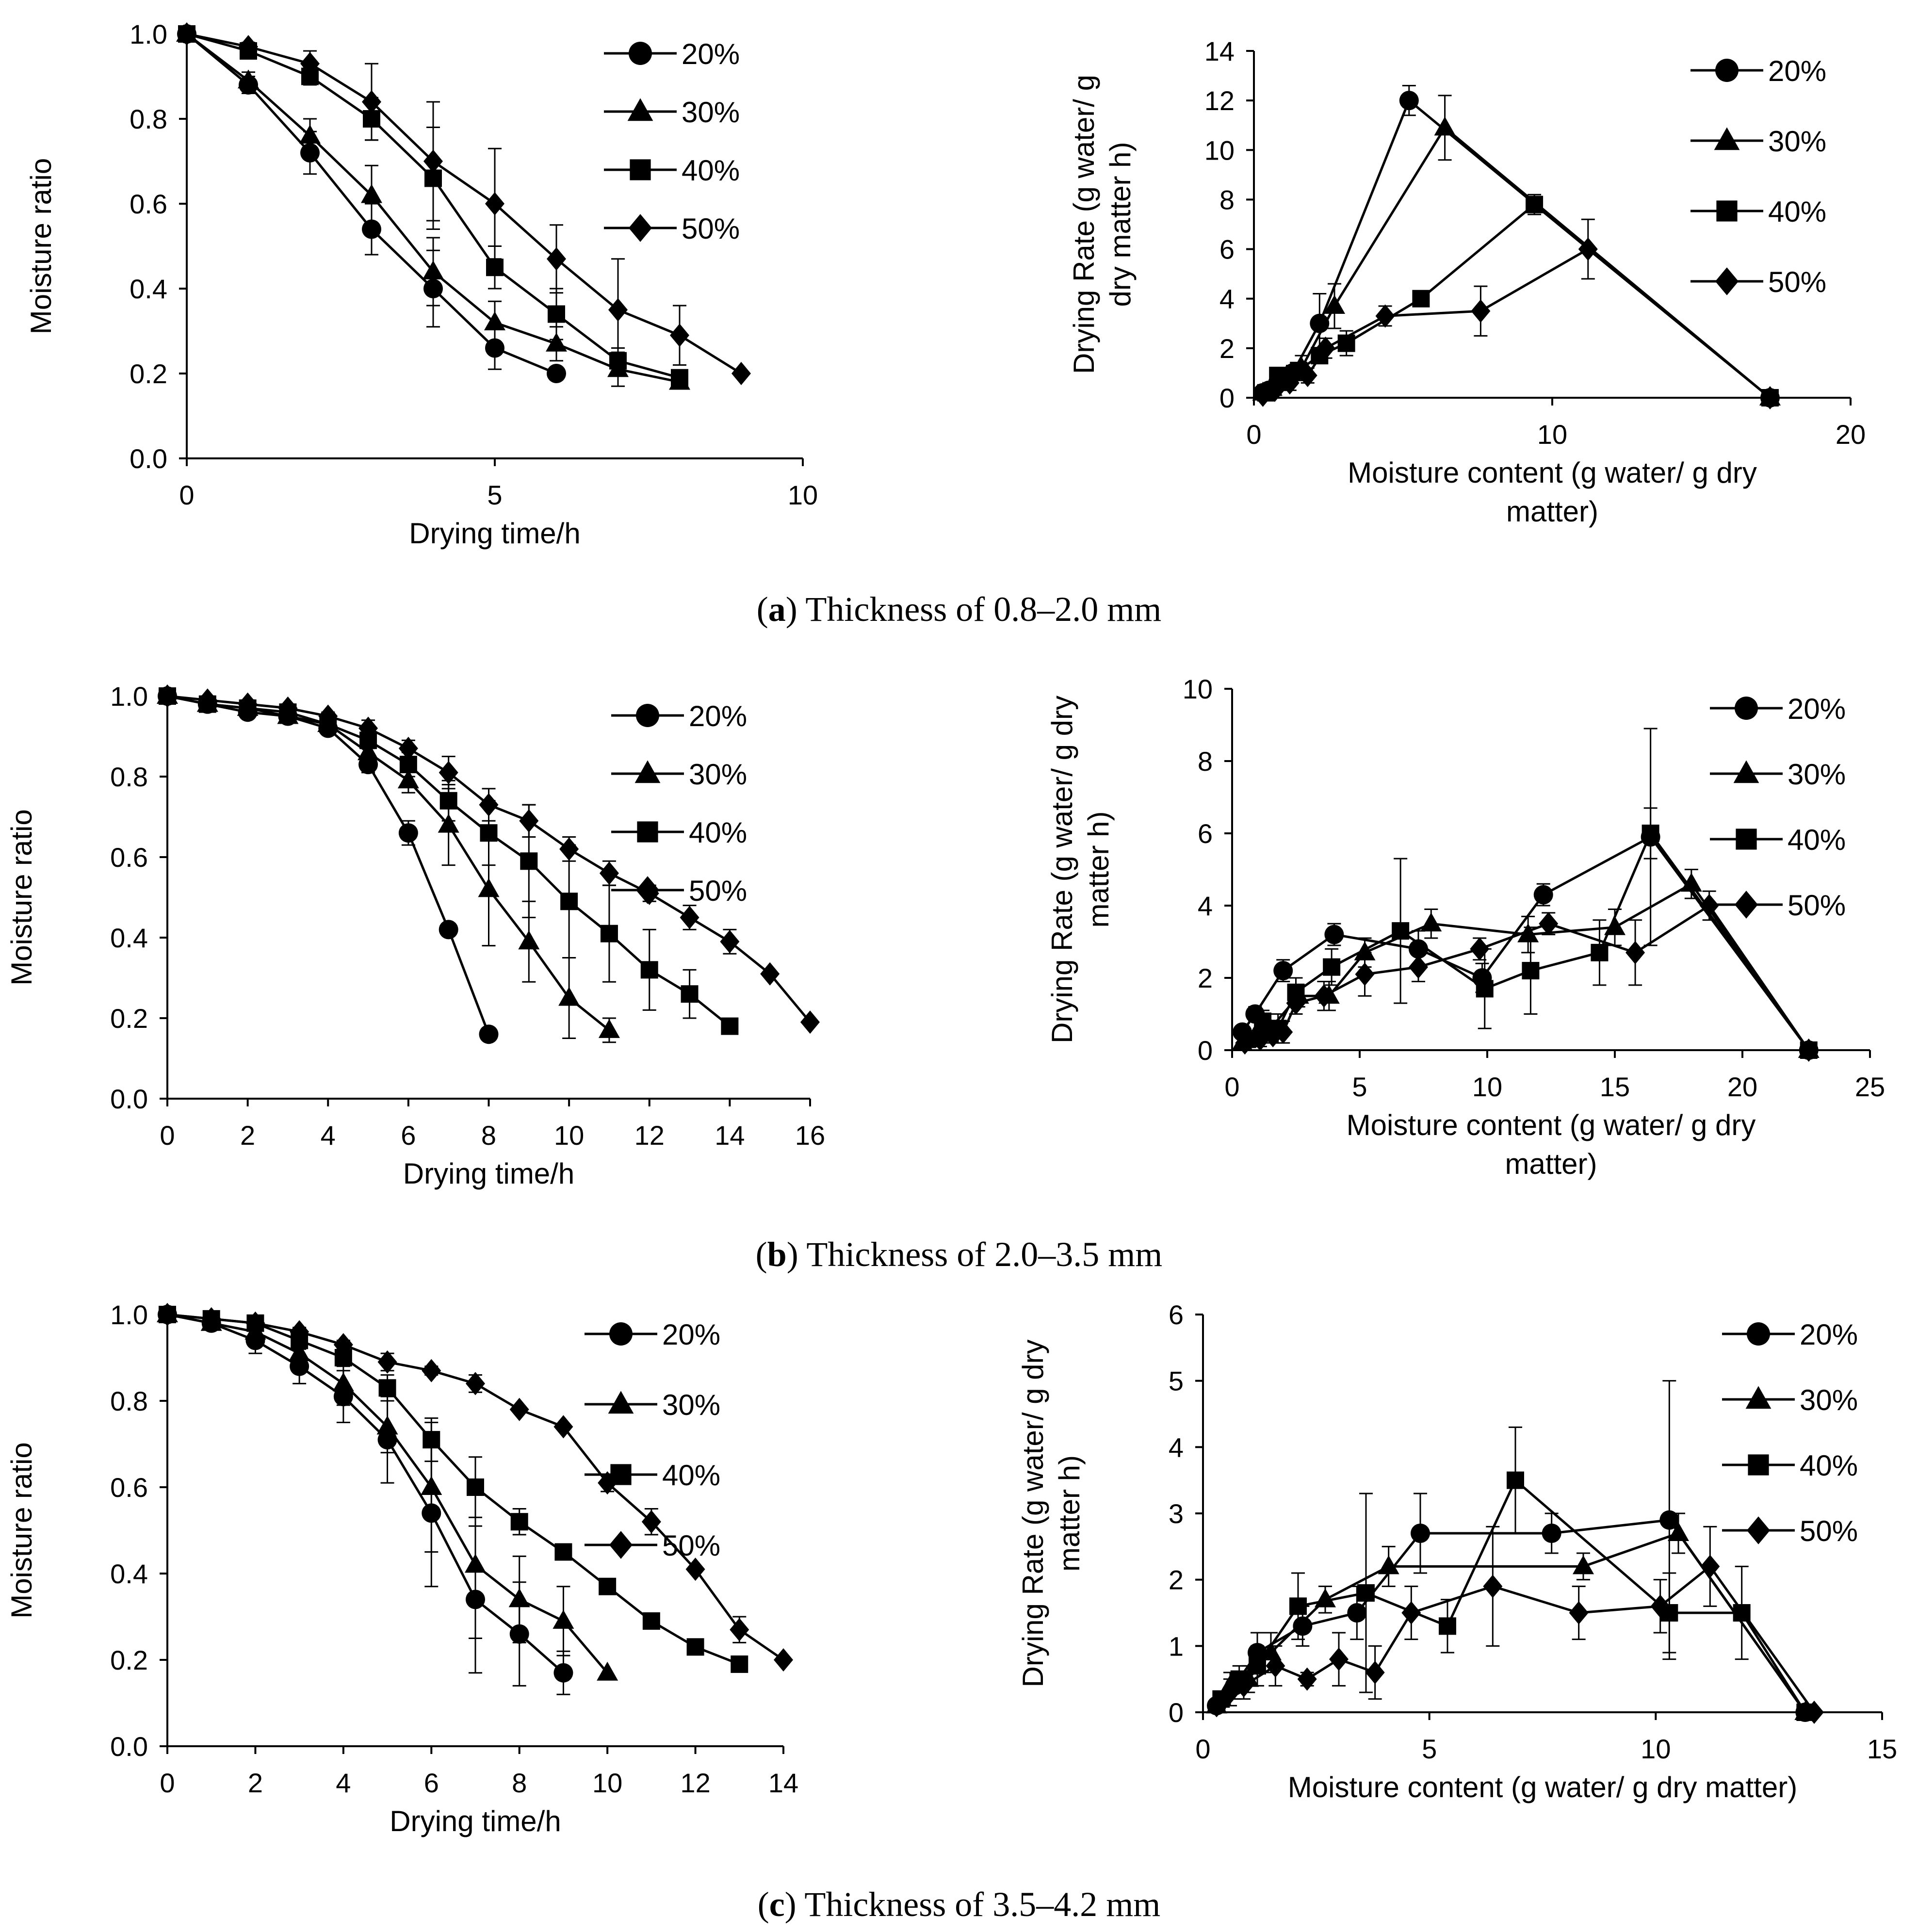  What do you see at coordinates (494, 495) in the screenshot?
I see `x-tick-label: 5` at bounding box center [494, 495].